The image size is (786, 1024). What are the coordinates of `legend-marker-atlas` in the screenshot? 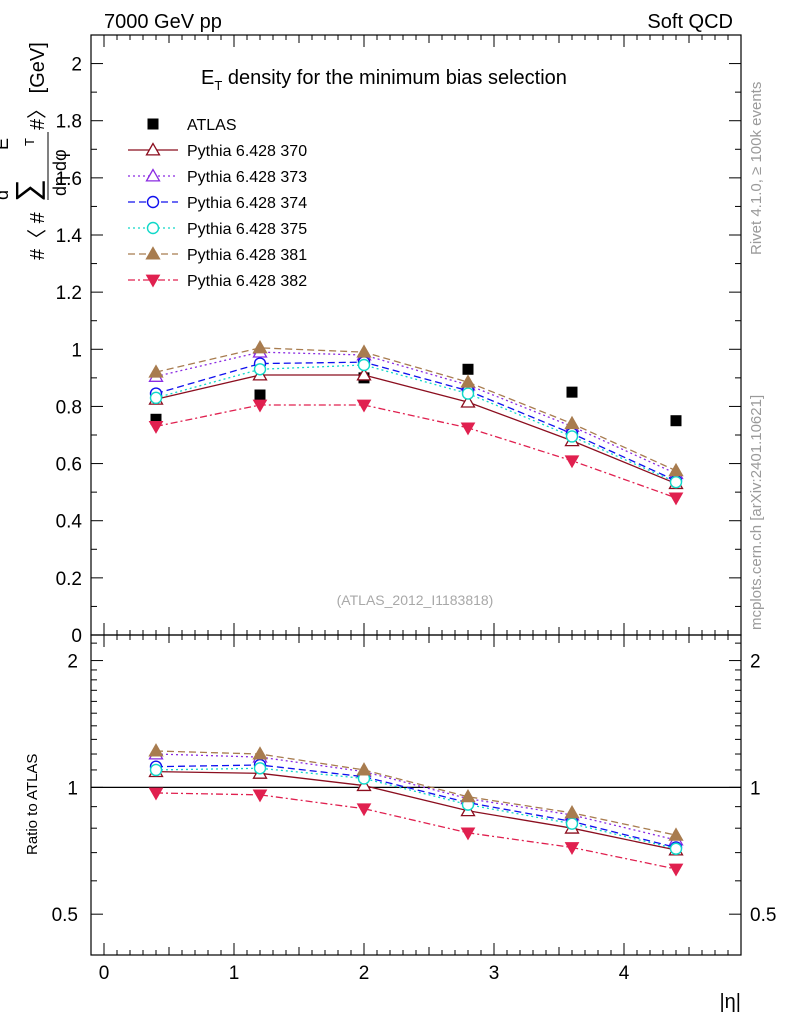 It's located at (153, 124).